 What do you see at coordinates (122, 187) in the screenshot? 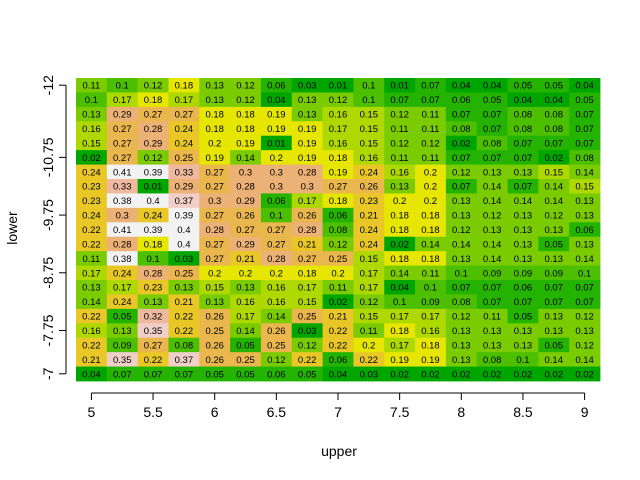
I see `cell-value-label: 0.33` at bounding box center [122, 187].